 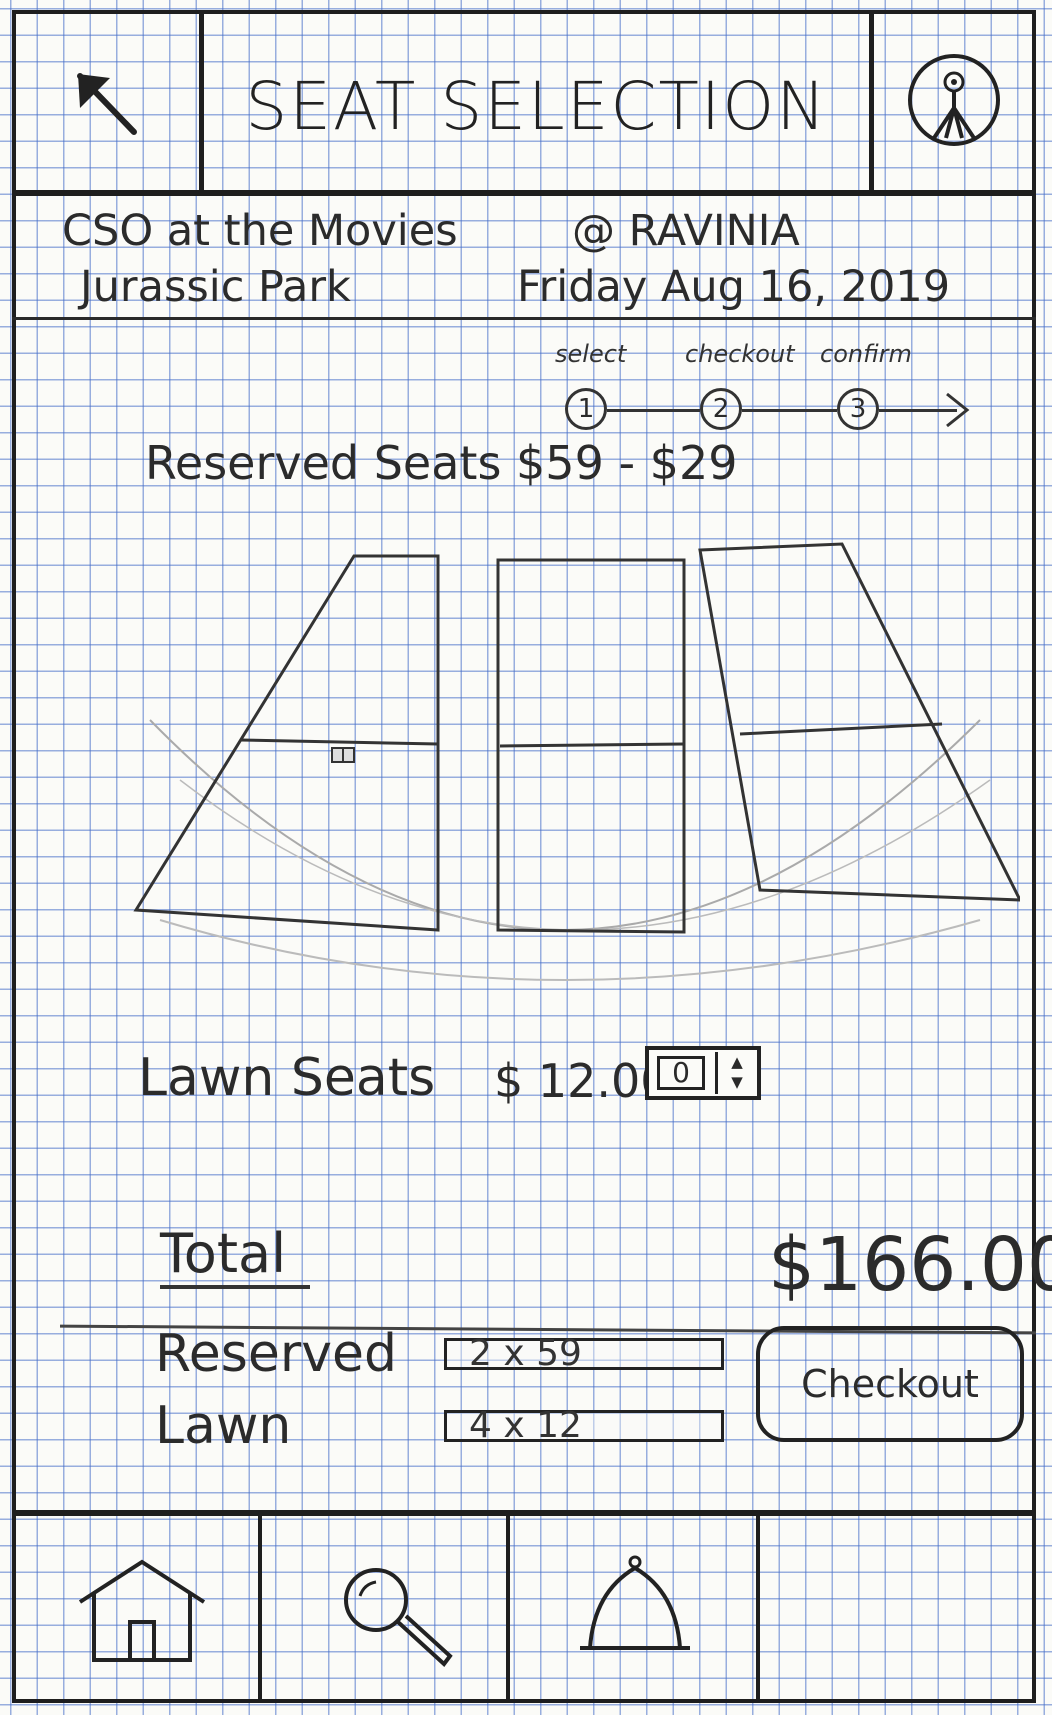 What do you see at coordinates (591, 354) in the screenshot?
I see `step-label-select: select` at bounding box center [591, 354].